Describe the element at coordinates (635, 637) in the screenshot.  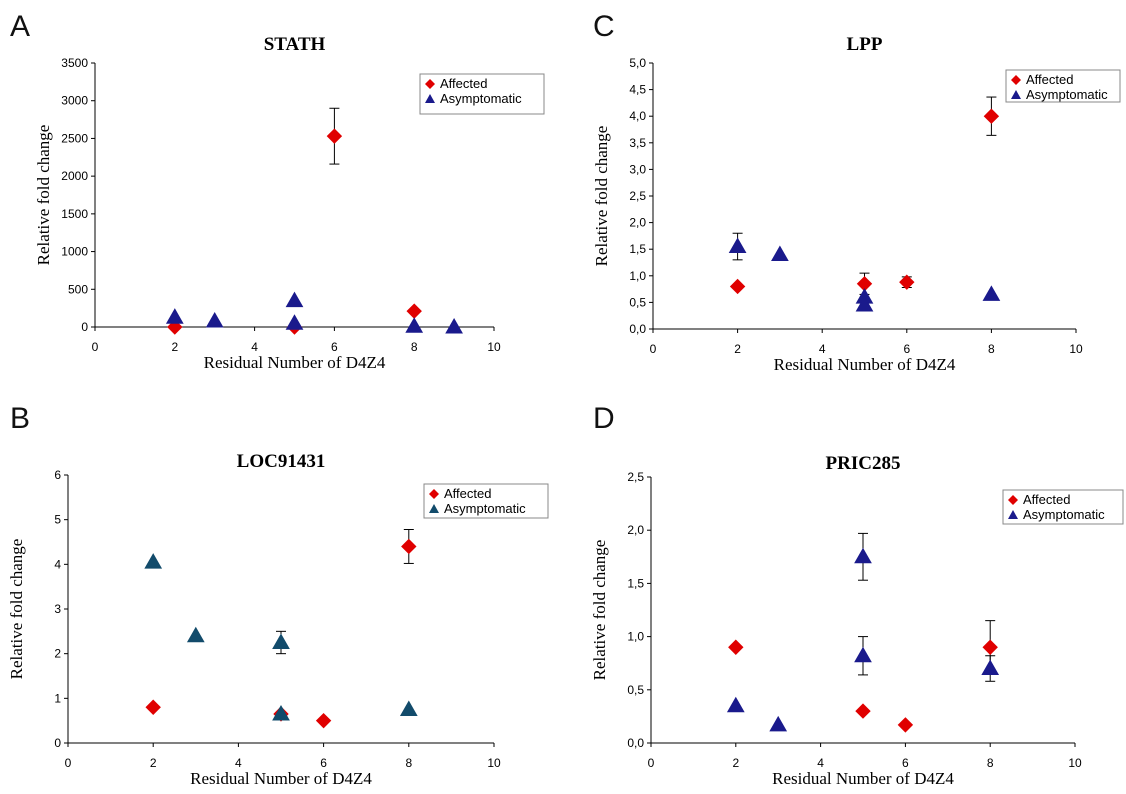
I see `y-tick-label: 1,0` at that location.